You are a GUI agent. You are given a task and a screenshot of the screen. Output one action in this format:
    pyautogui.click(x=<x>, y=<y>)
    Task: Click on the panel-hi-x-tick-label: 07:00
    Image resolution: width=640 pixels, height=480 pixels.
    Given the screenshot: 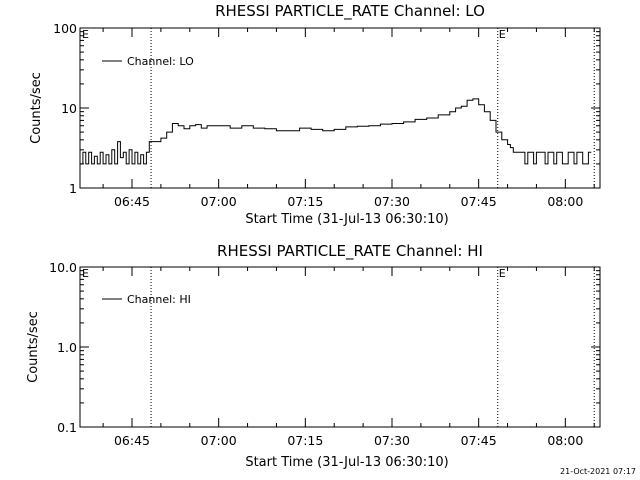 What is the action you would take?
    pyautogui.click(x=219, y=440)
    